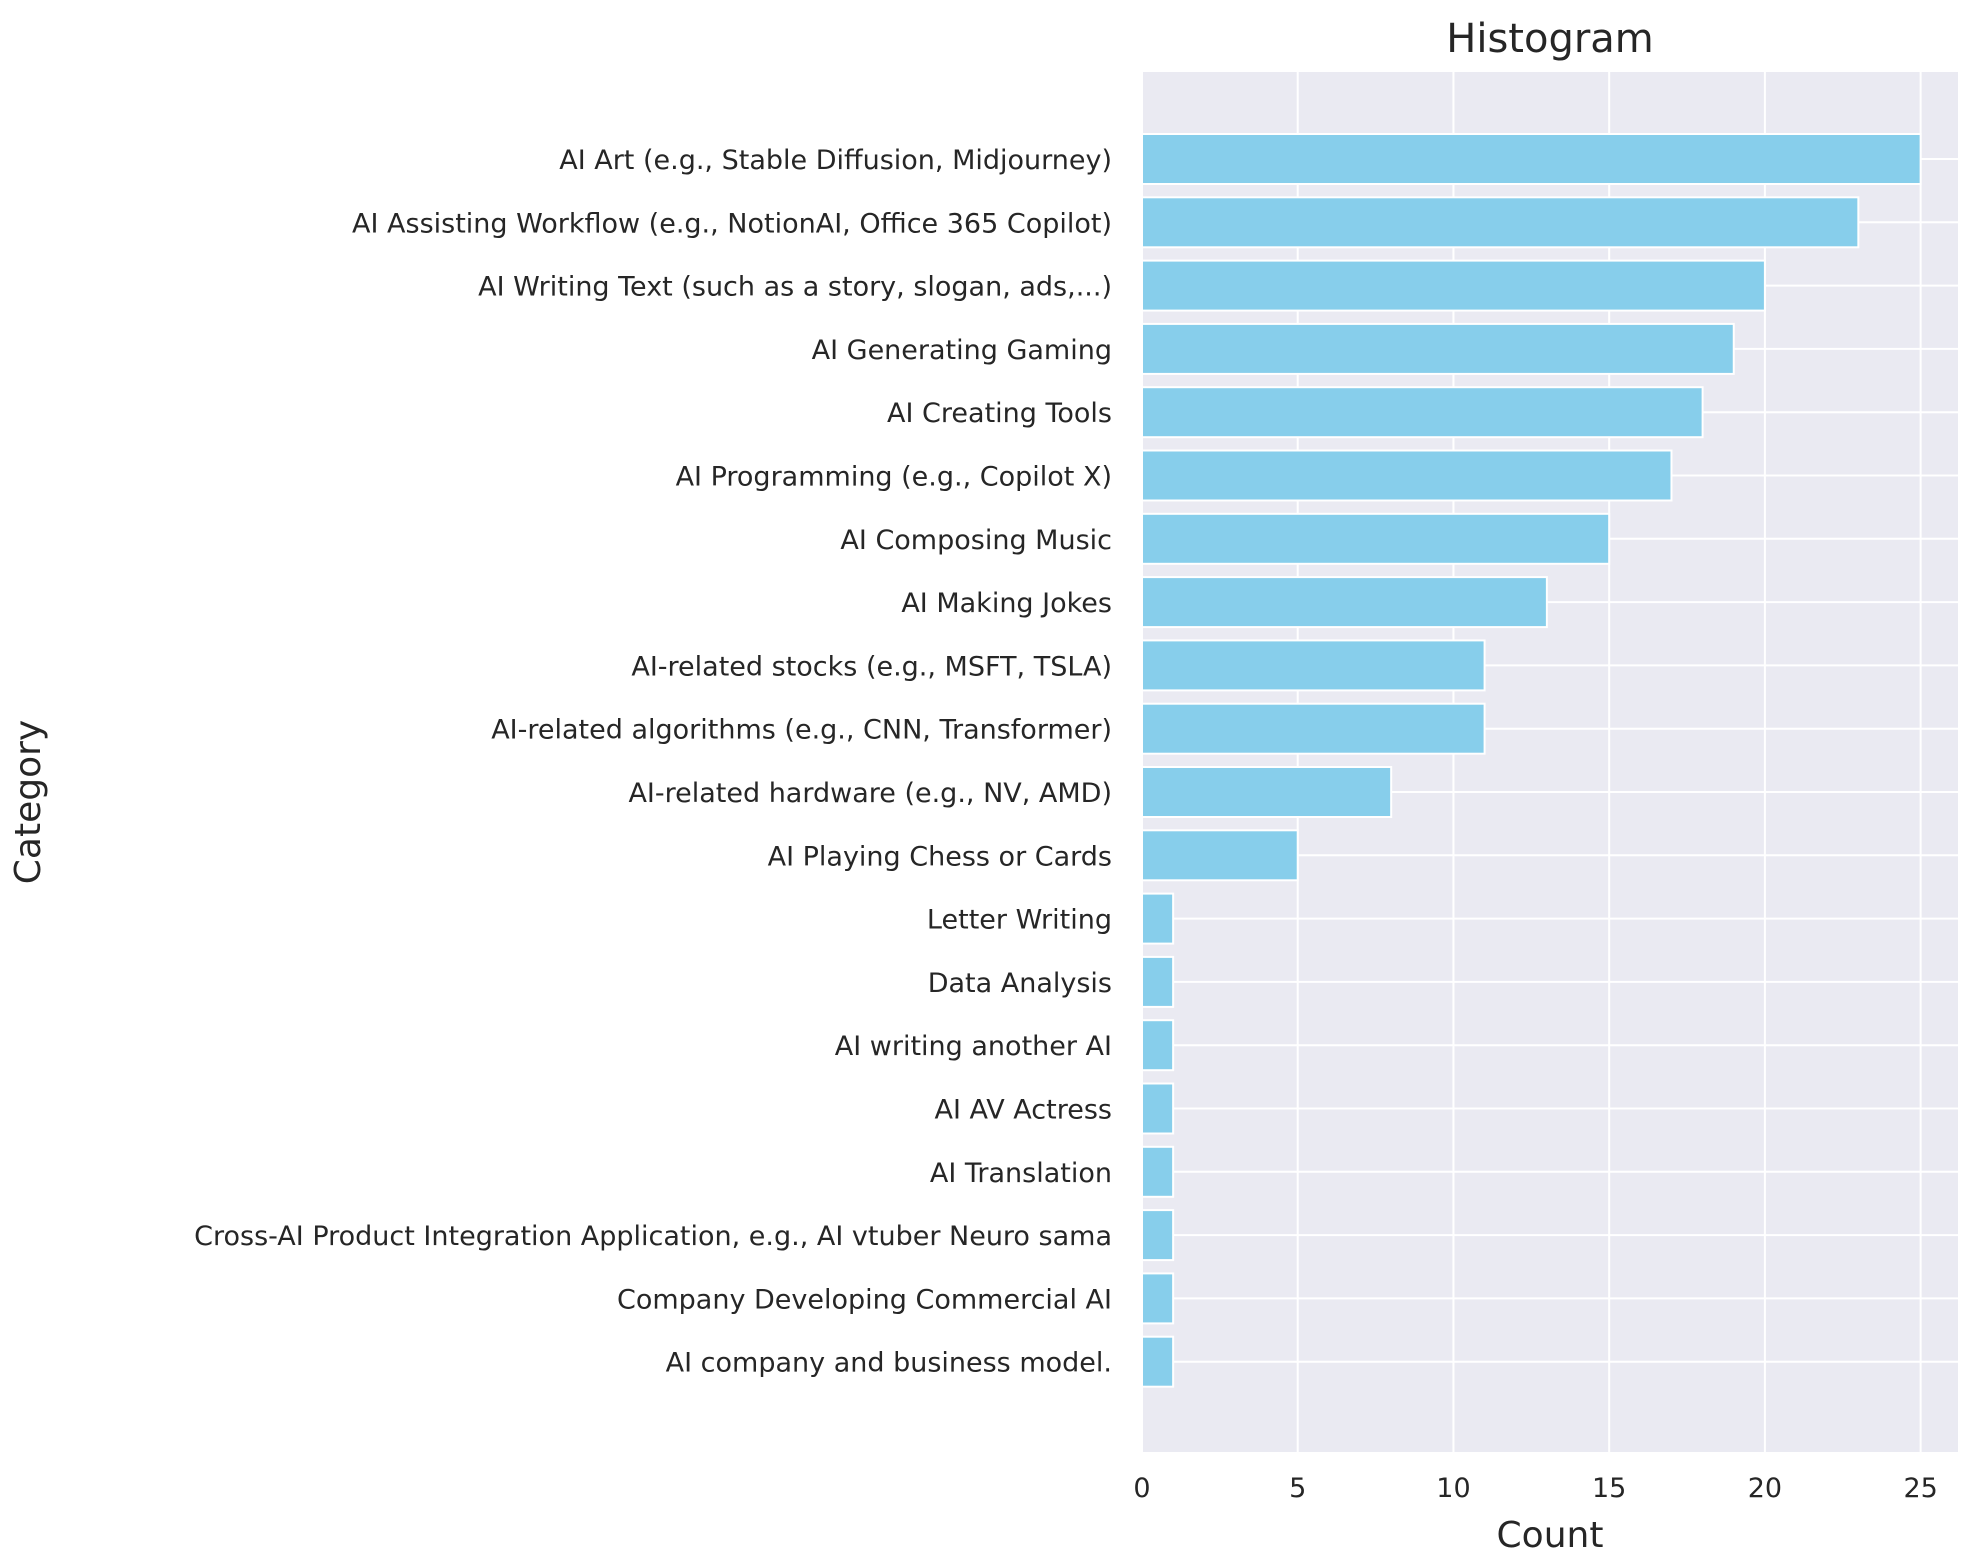  What do you see at coordinates (889, 1363) in the screenshot?
I see `category-label: AI company and business model.` at bounding box center [889, 1363].